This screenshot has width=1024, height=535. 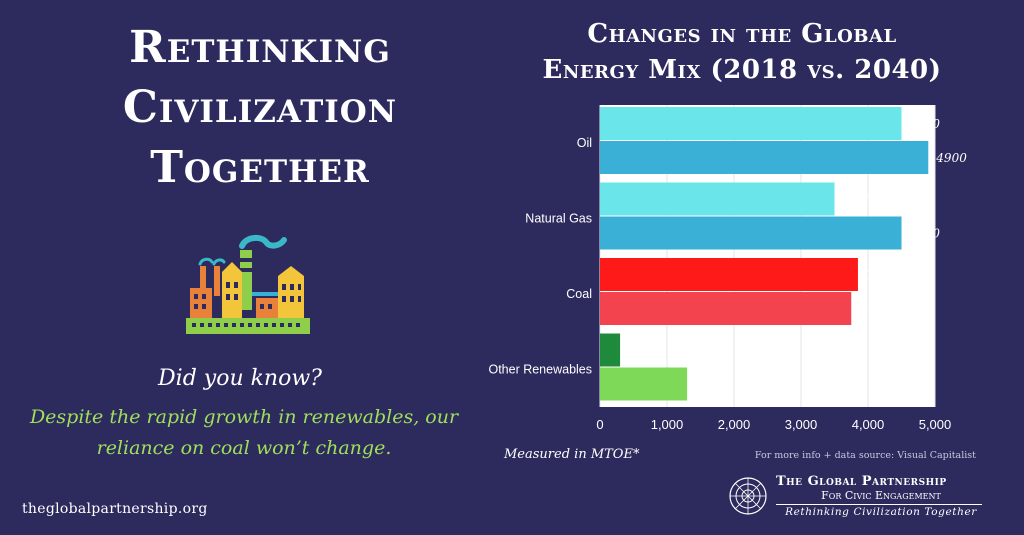 What do you see at coordinates (248, 284) in the screenshot?
I see `factory-icon` at bounding box center [248, 284].